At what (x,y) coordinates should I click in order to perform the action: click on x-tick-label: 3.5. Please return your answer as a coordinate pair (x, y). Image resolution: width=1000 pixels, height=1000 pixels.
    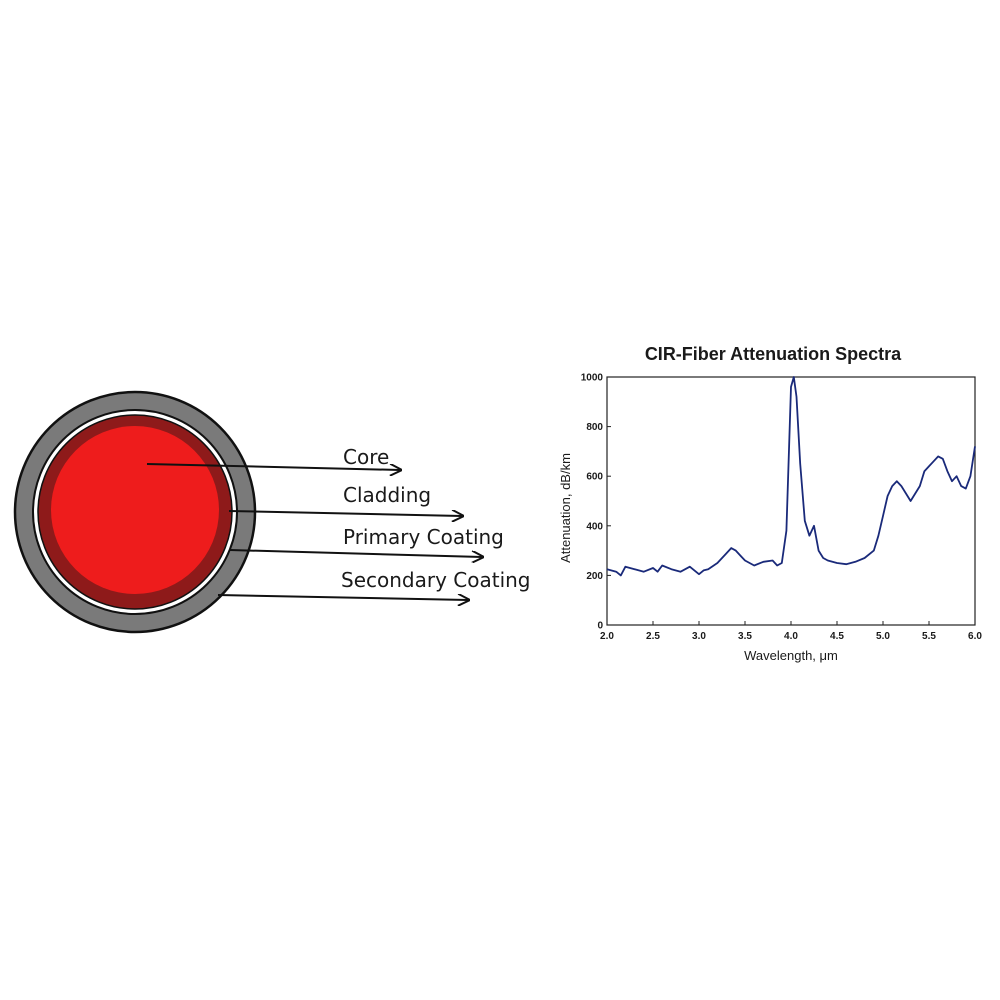
    Looking at the image, I should click on (745, 636).